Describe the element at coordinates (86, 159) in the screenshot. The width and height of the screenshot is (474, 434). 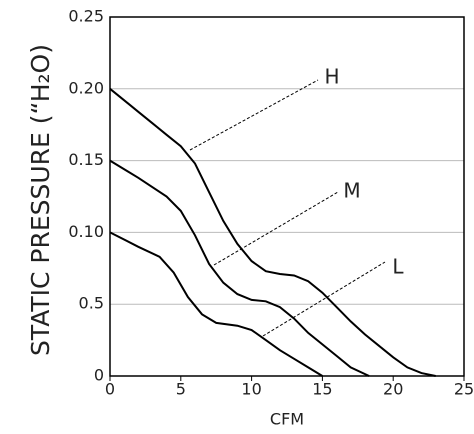
I see `y-tick-label: 0.15` at that location.